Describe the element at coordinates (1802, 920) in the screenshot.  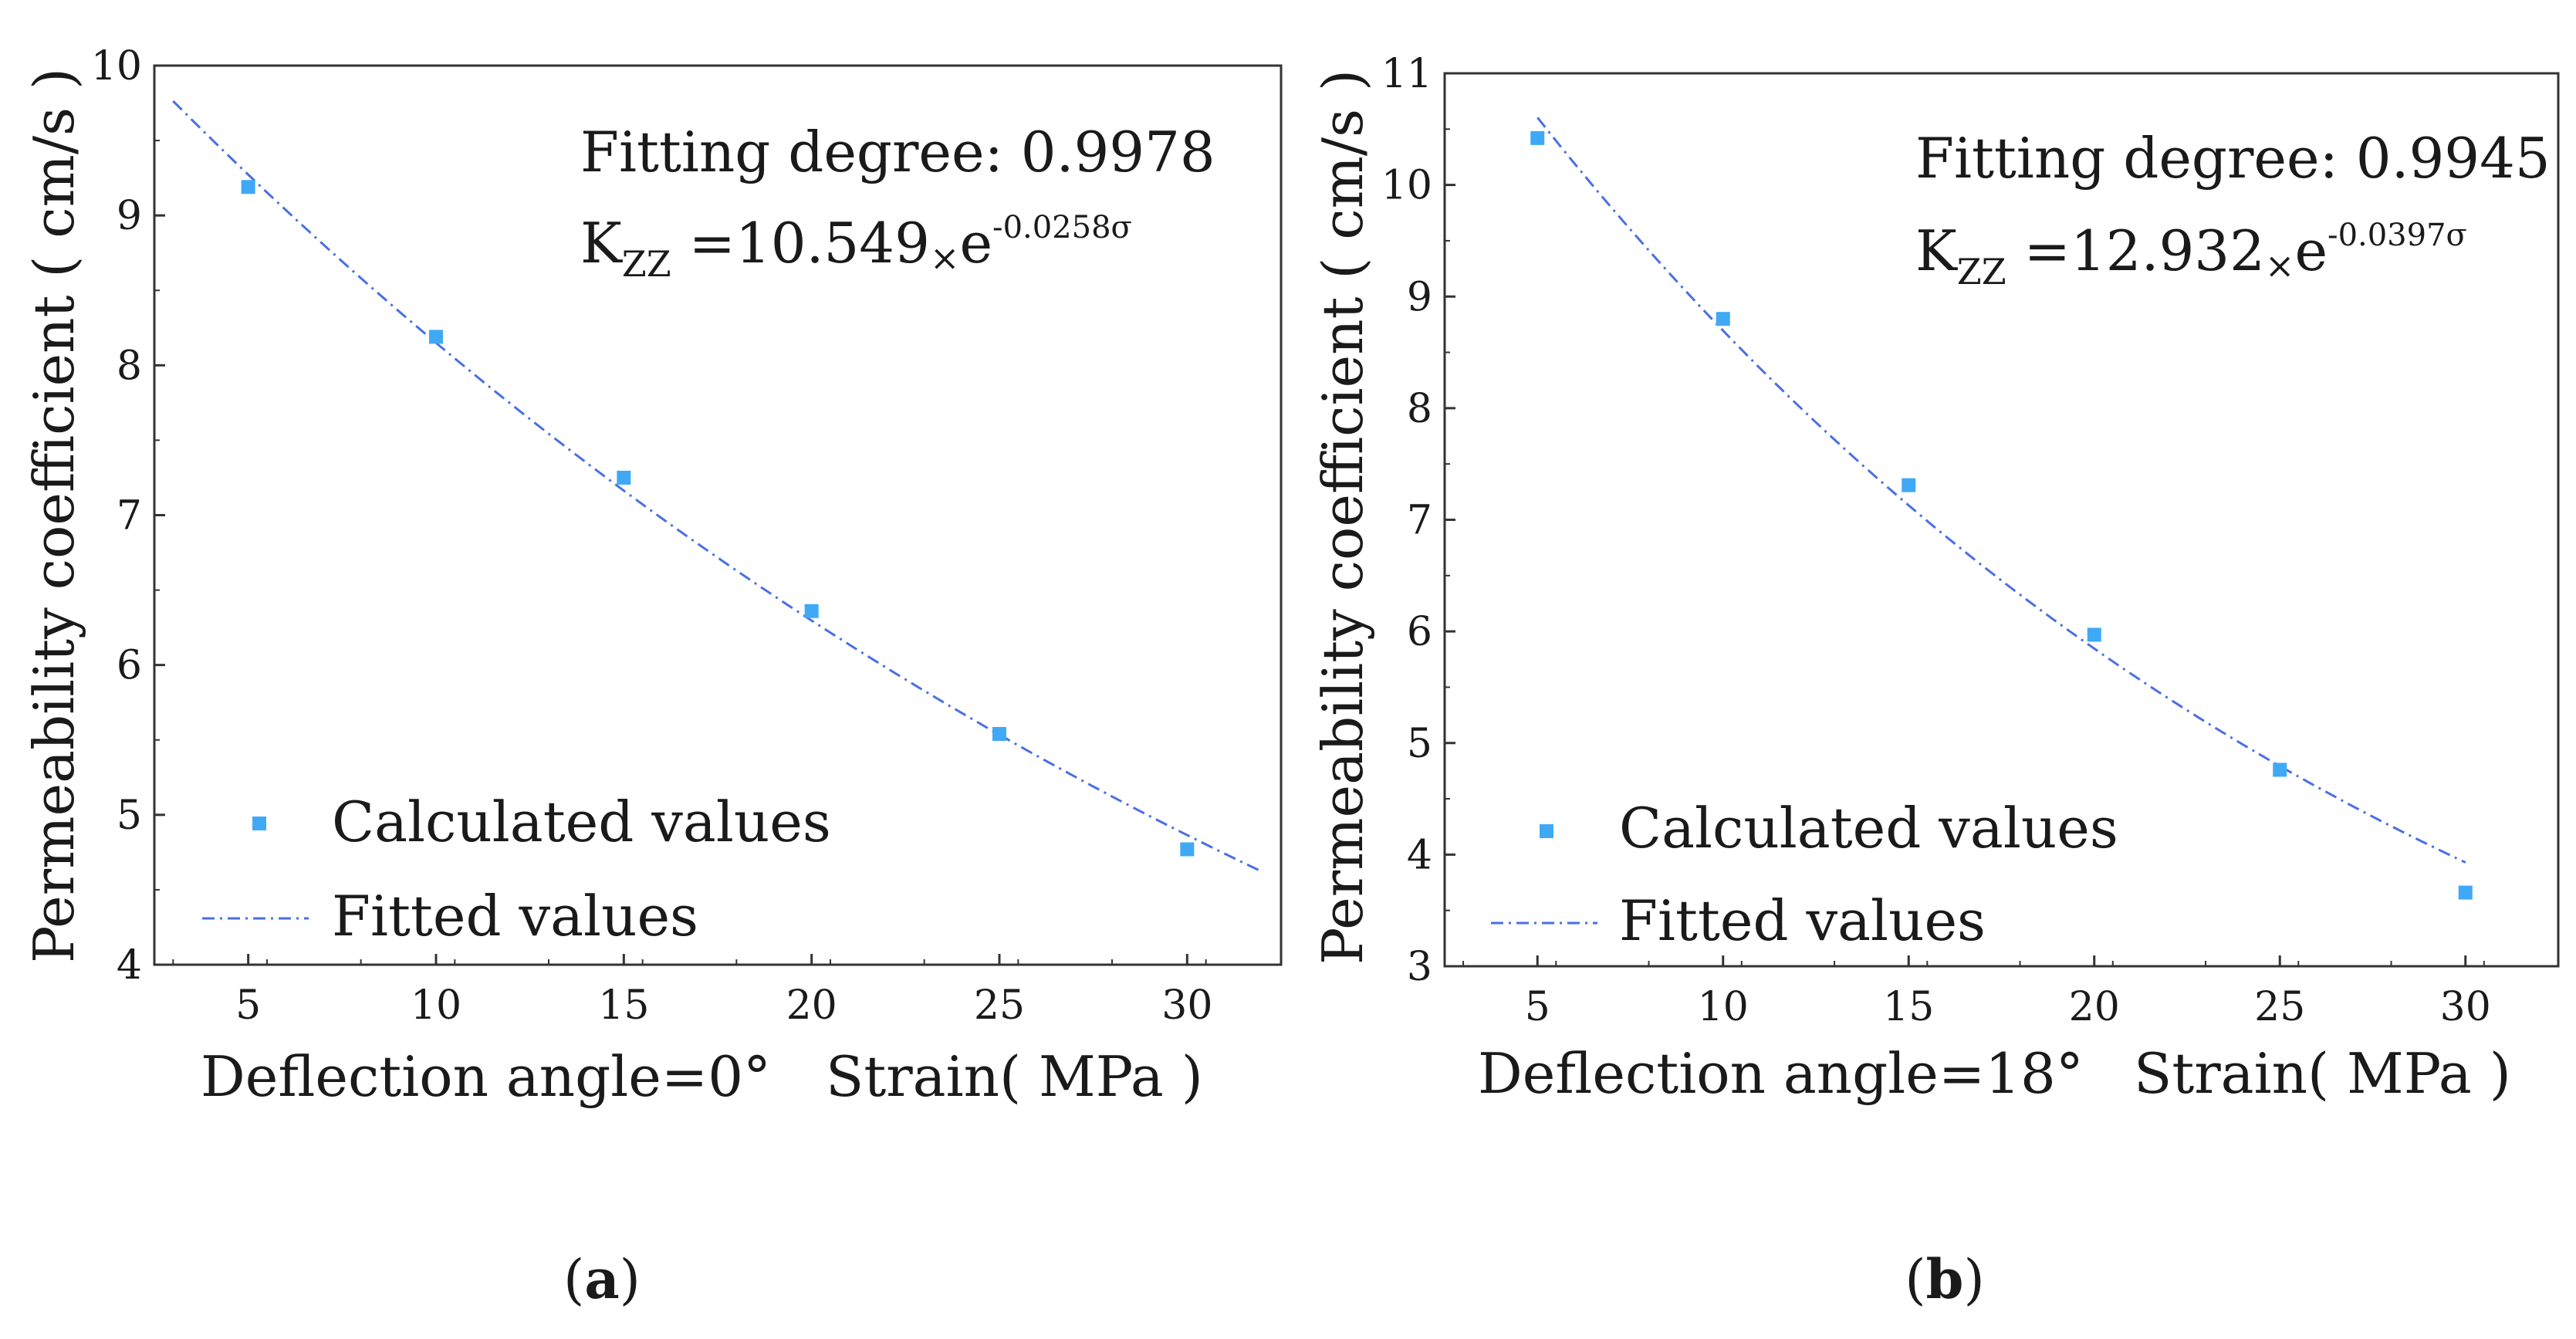
I see `legend-label-fitted-b: Fitted values` at that location.